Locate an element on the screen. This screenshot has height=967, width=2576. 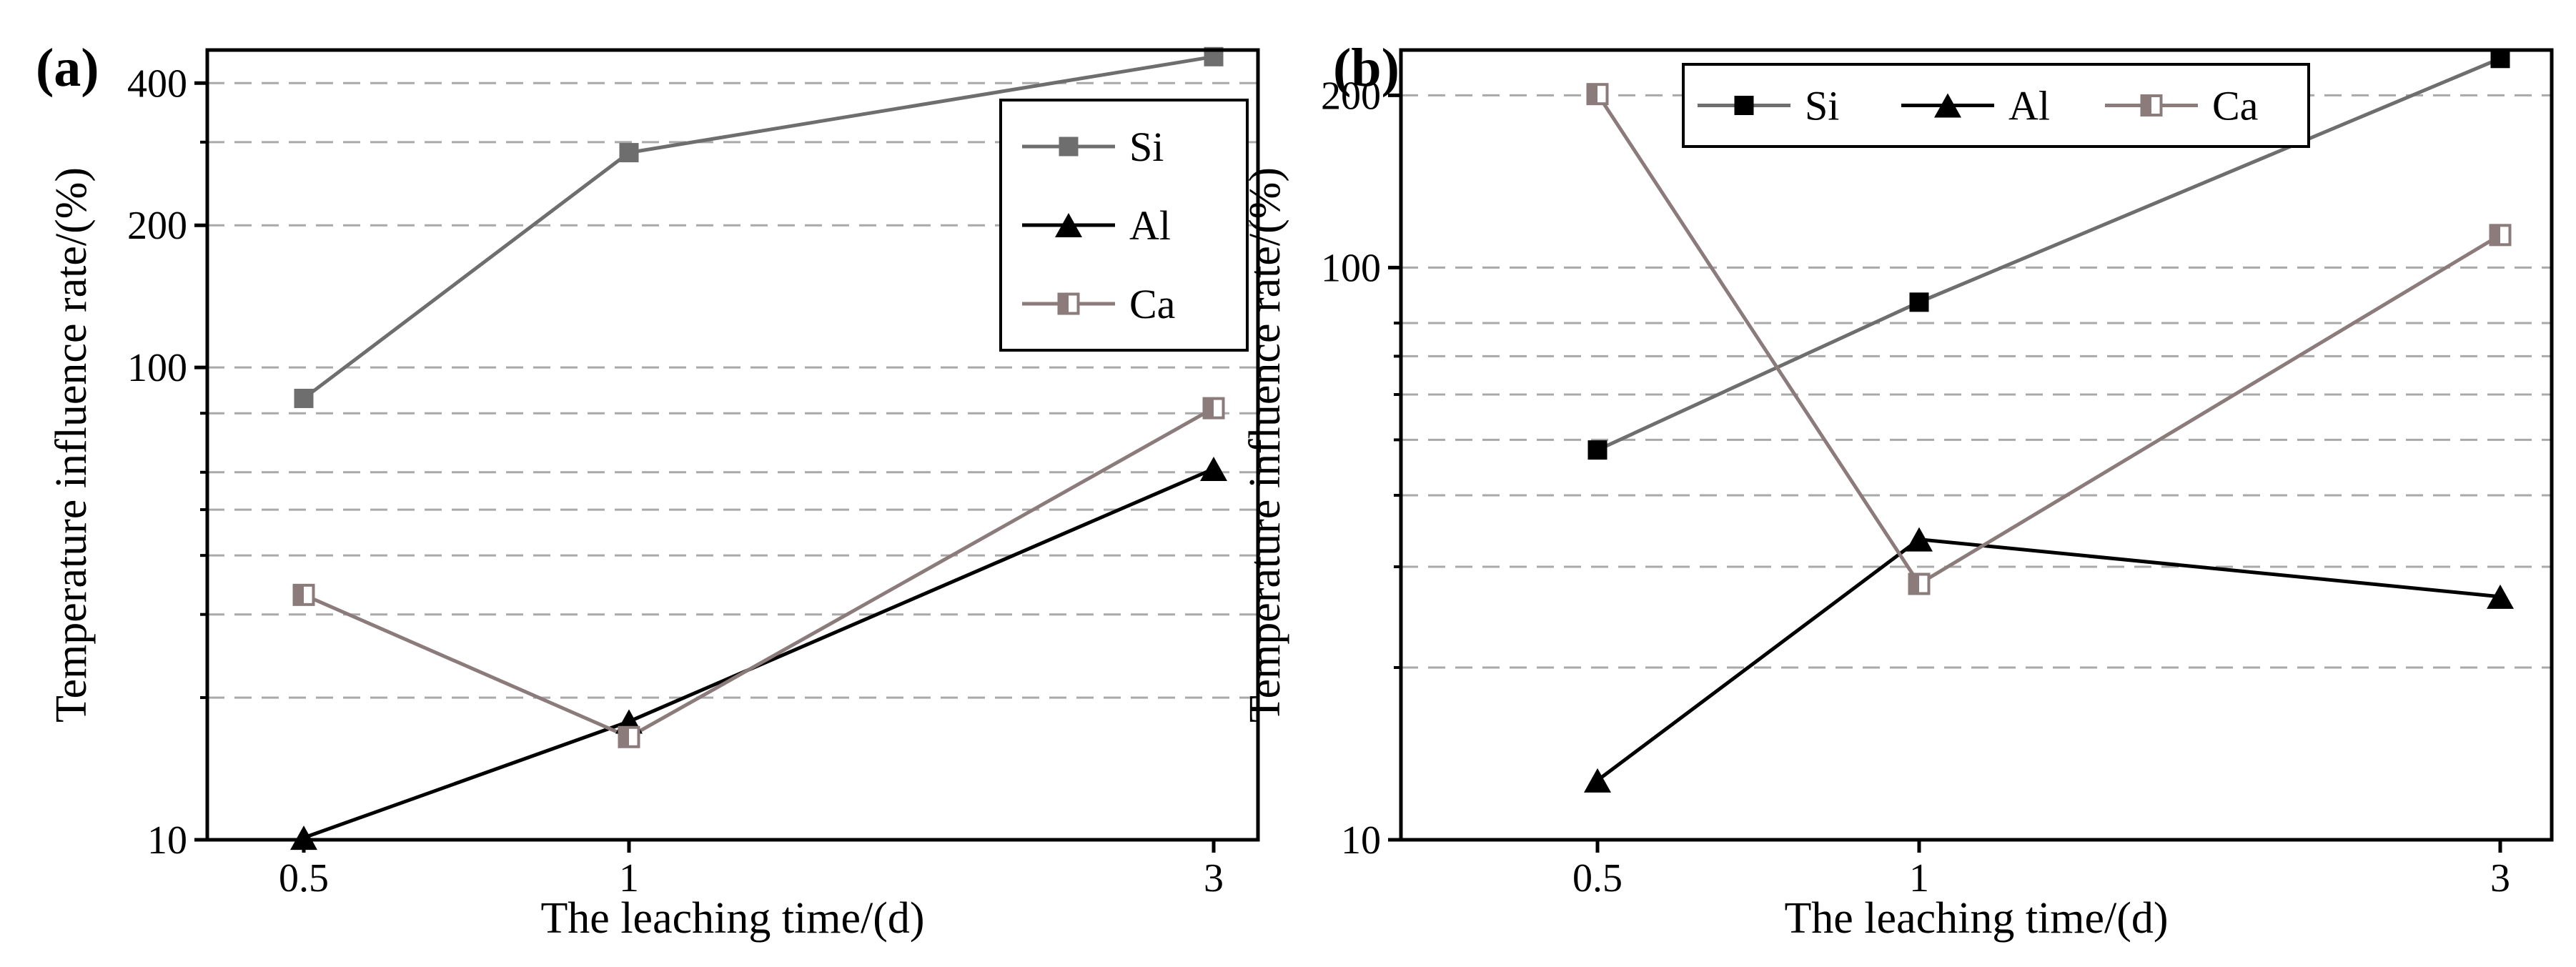
marker-p1-s0-legend is located at coordinates (1069, 147).